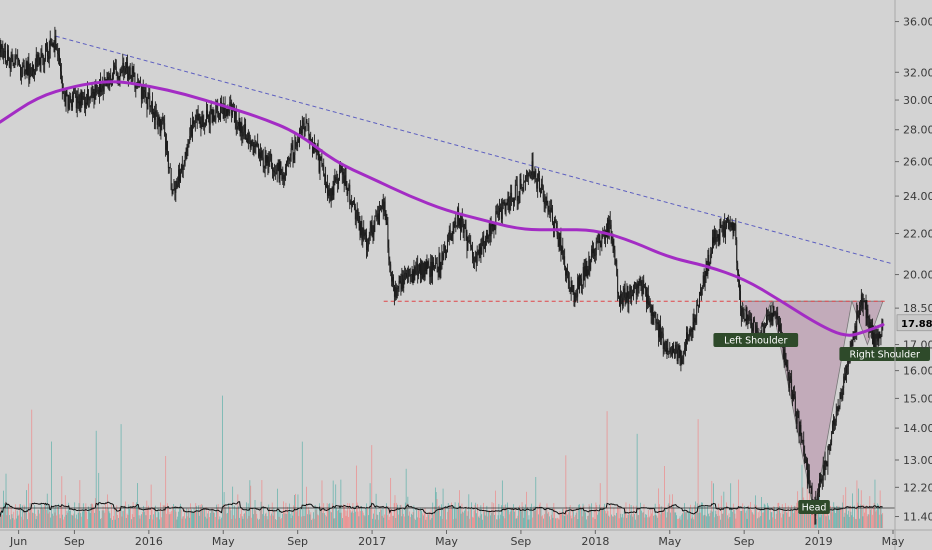  Describe the element at coordinates (917, 428) in the screenshot. I see `price-tick-label: 14.00` at that location.